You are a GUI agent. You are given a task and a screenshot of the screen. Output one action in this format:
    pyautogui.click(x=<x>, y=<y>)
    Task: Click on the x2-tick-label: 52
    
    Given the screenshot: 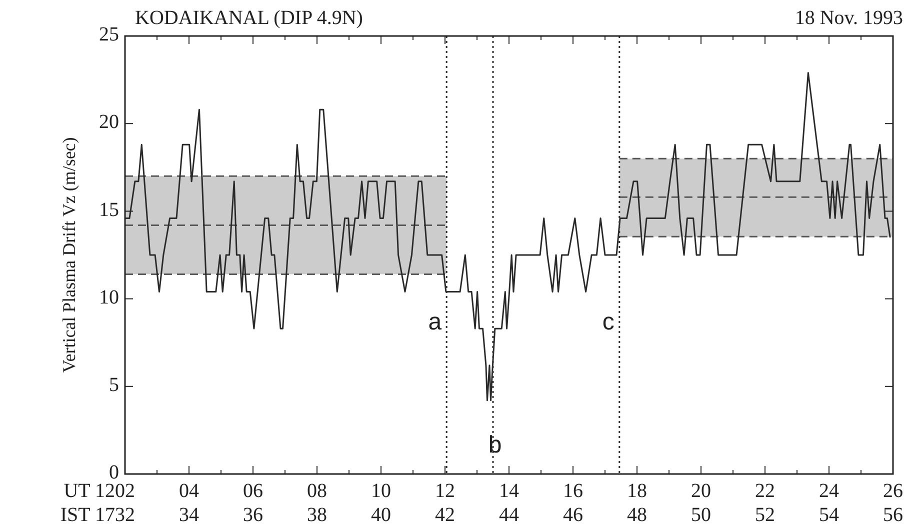 What is the action you would take?
    pyautogui.click(x=765, y=515)
    